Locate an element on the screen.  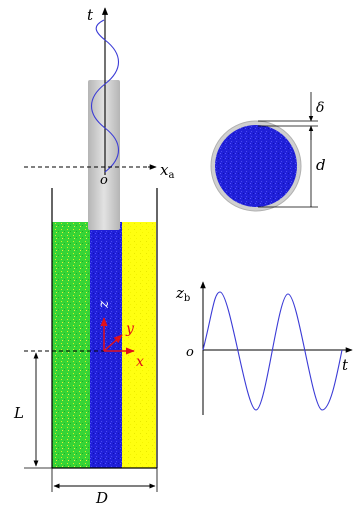
y-local-label: y is located at coordinates (130, 329).